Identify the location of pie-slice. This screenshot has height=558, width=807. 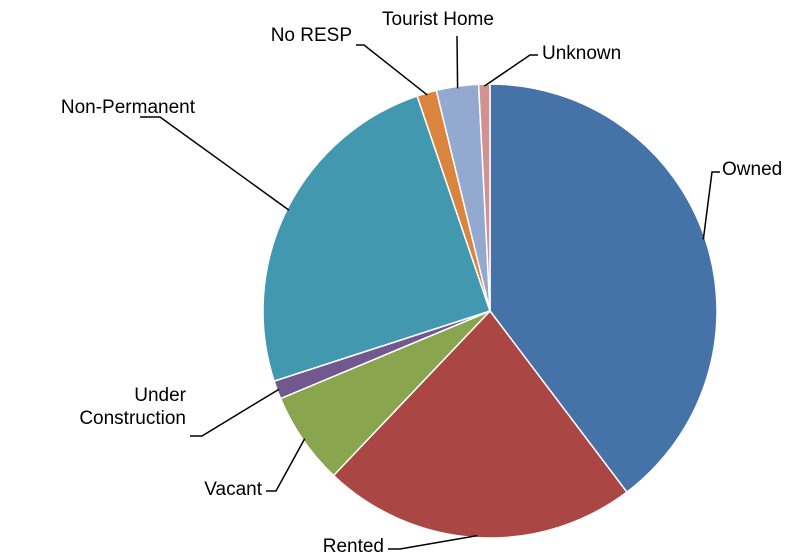
(484, 197).